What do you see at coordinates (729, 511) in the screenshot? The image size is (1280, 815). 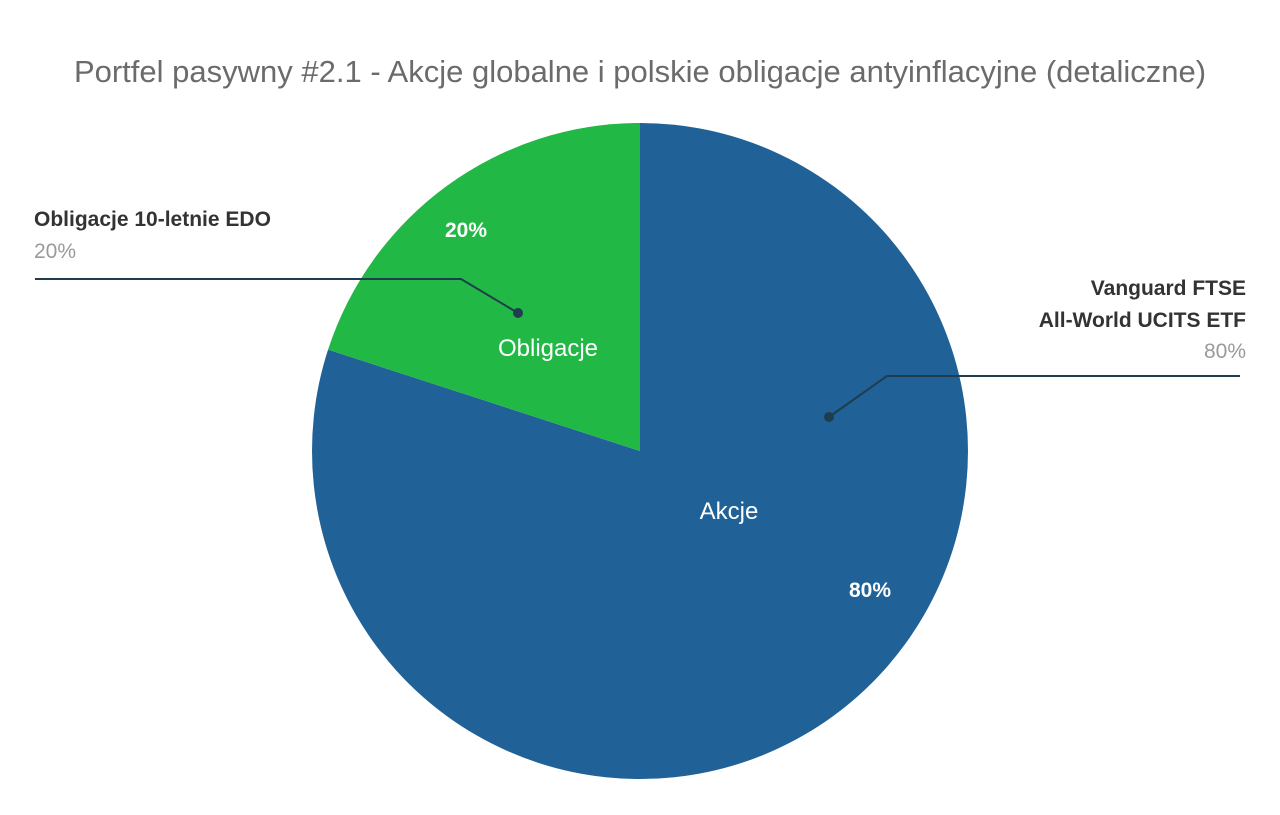 I see `slice-label-akcje: Akcje` at bounding box center [729, 511].